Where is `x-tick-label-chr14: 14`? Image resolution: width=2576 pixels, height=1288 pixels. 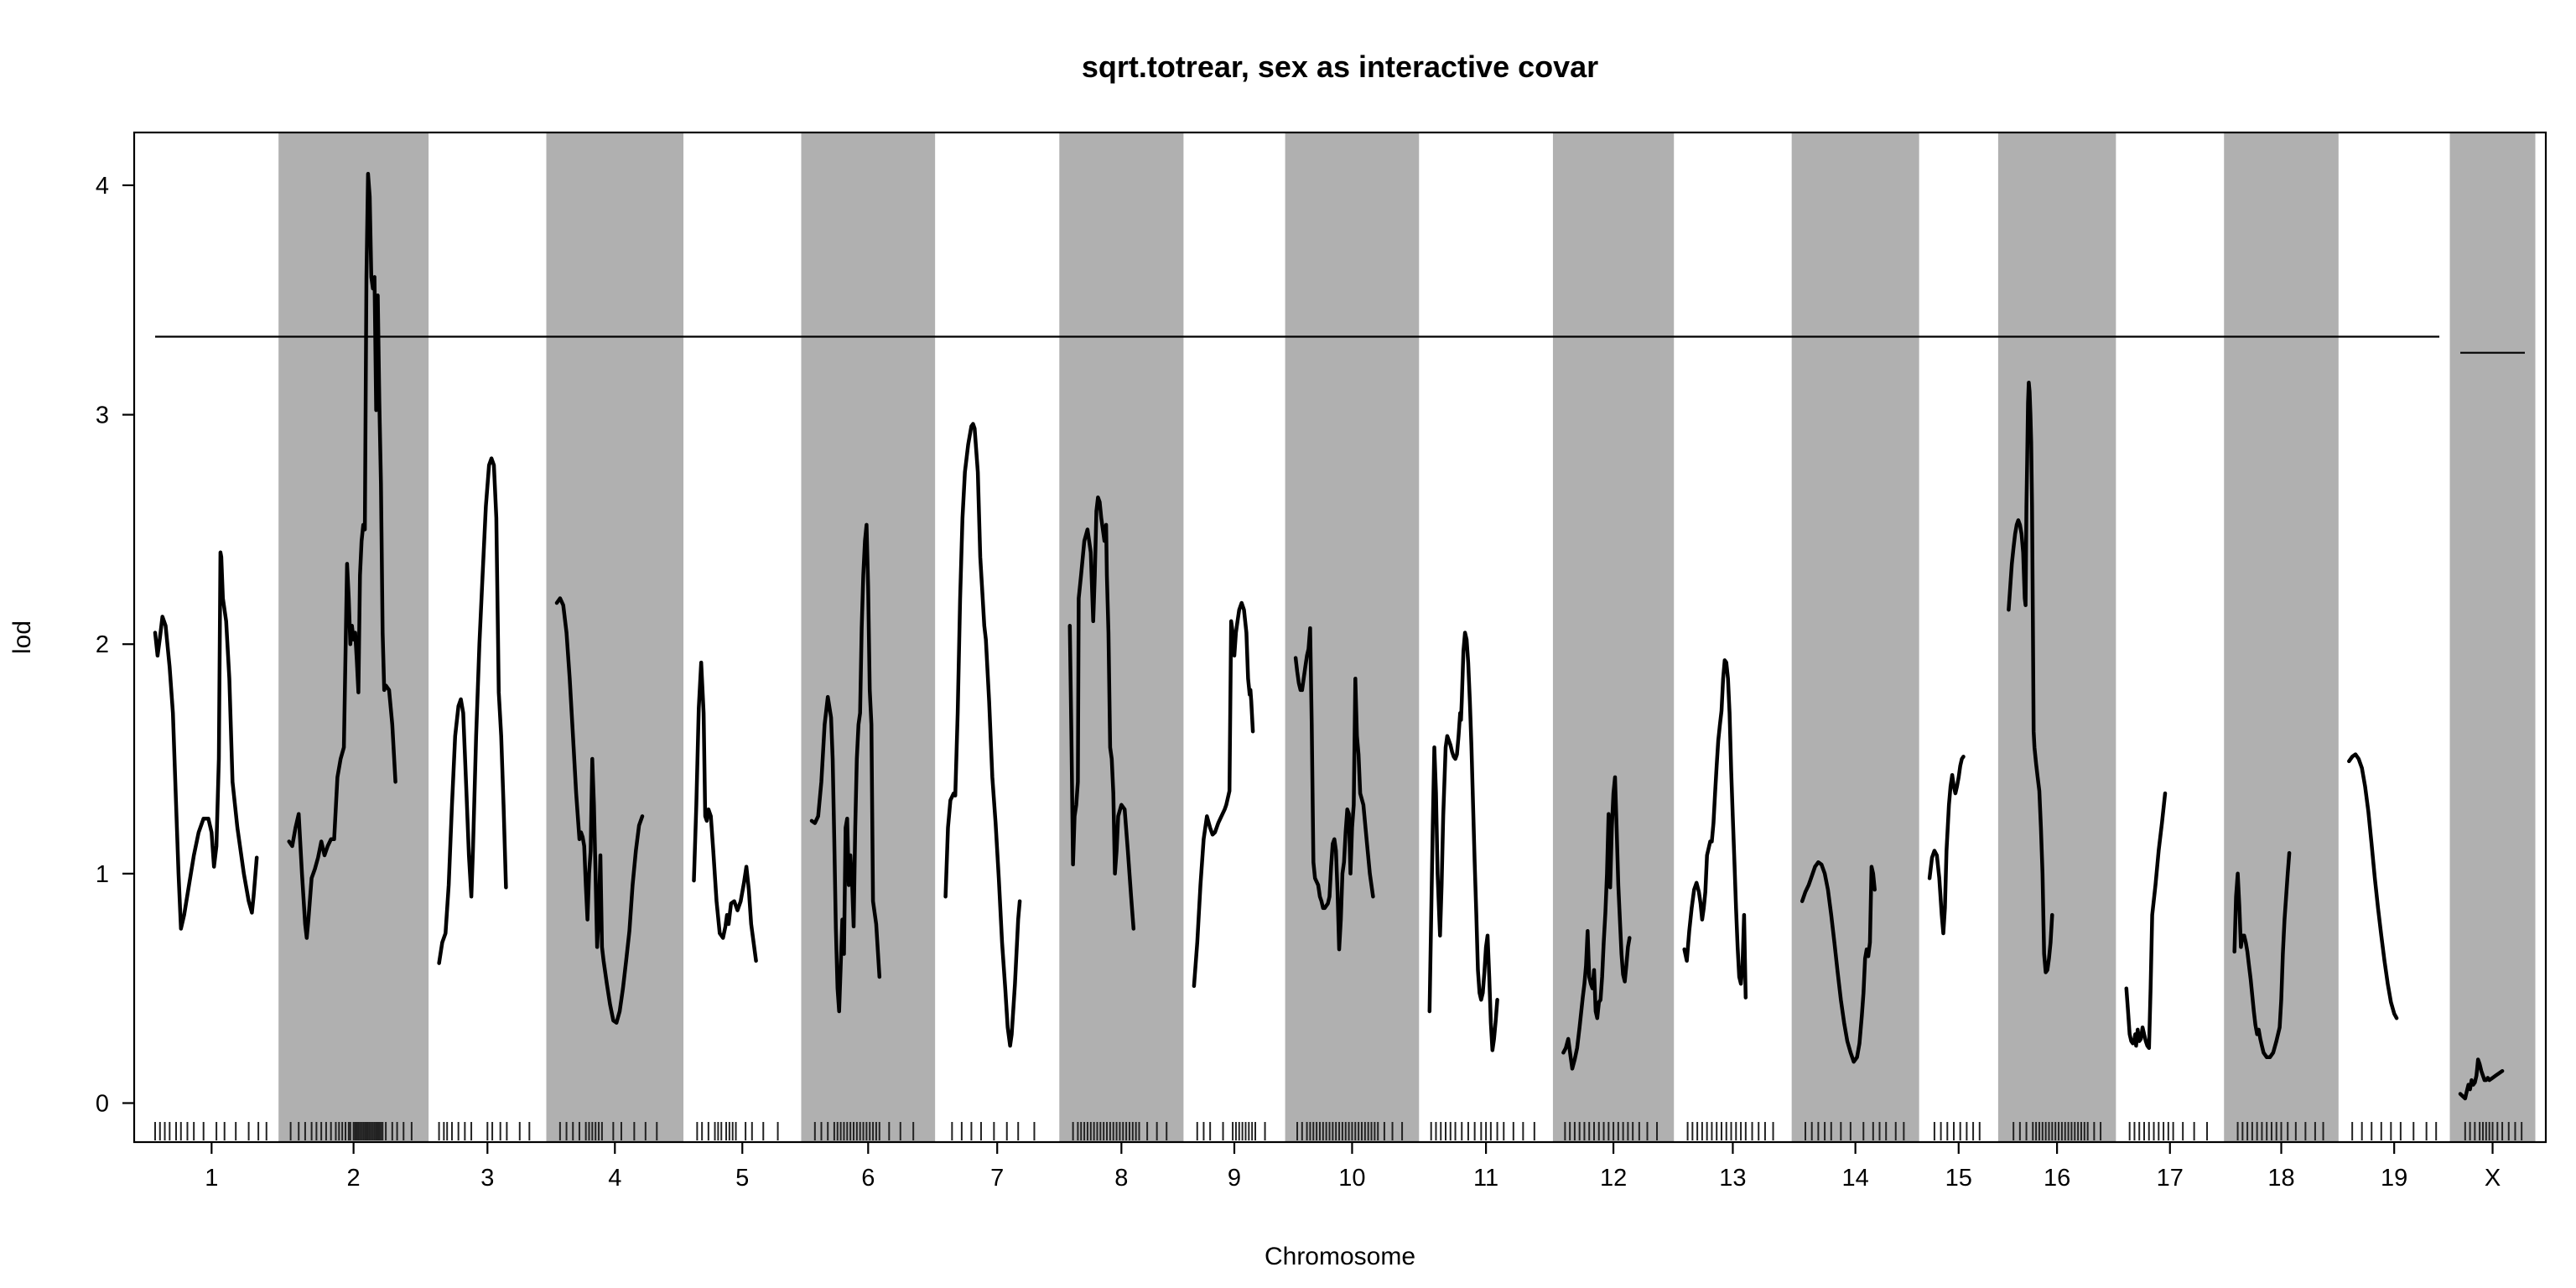 x-tick-label-chr14: 14 is located at coordinates (1855, 1178).